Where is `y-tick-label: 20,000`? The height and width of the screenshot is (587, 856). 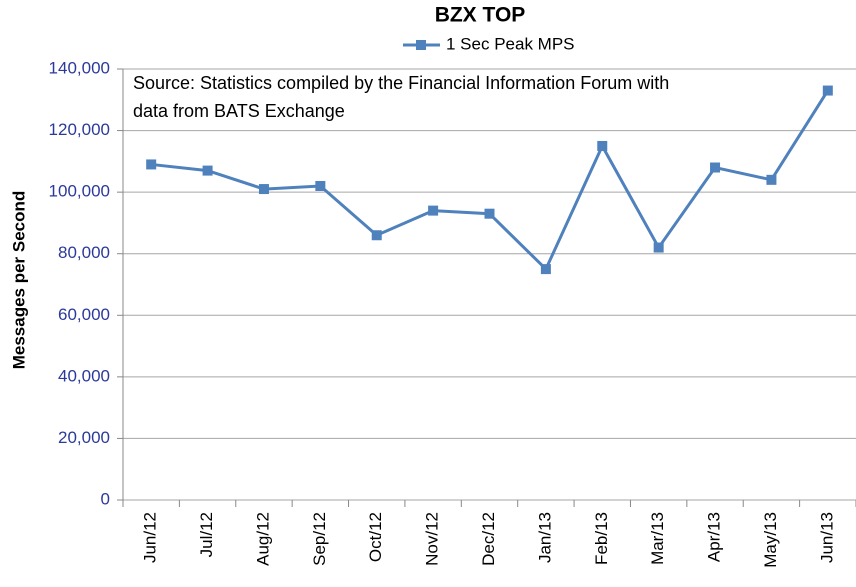 y-tick-label: 20,000 is located at coordinates (84, 437).